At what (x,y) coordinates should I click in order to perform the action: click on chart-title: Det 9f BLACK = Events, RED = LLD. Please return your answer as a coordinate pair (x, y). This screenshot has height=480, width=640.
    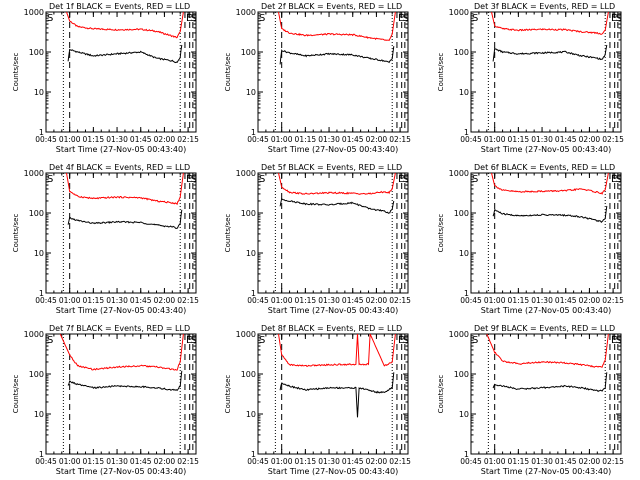
    Looking at the image, I should click on (544, 328).